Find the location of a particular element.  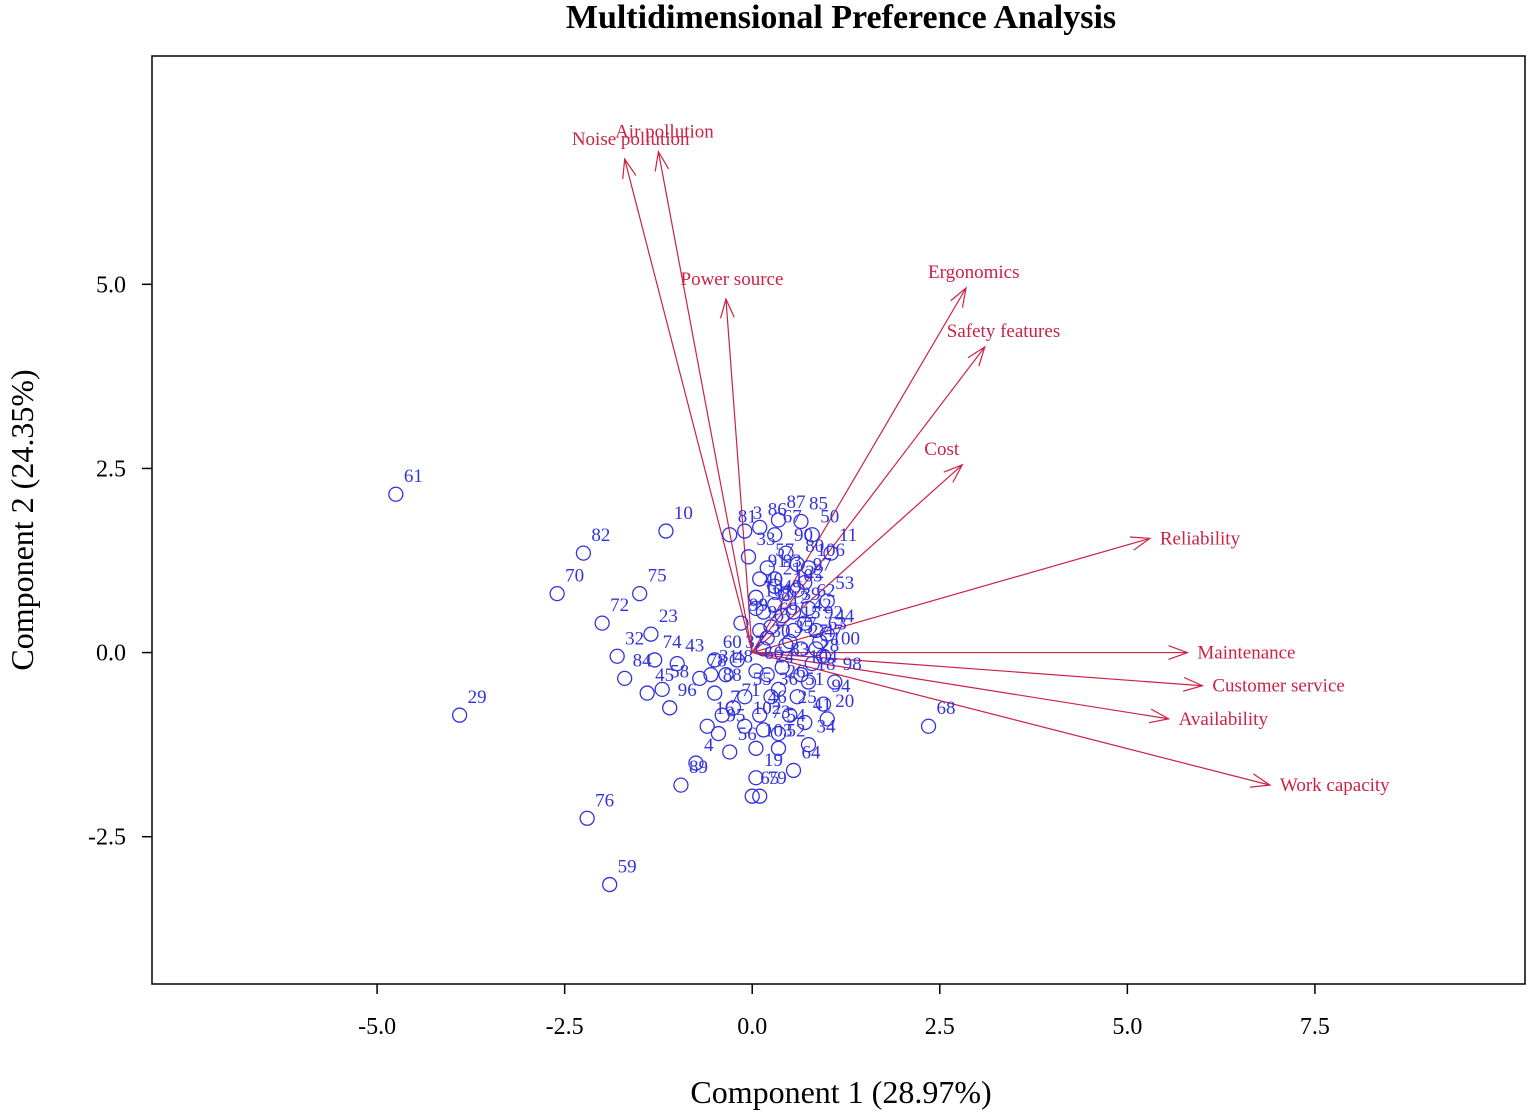

observation-label: 83 is located at coordinates (799, 649).